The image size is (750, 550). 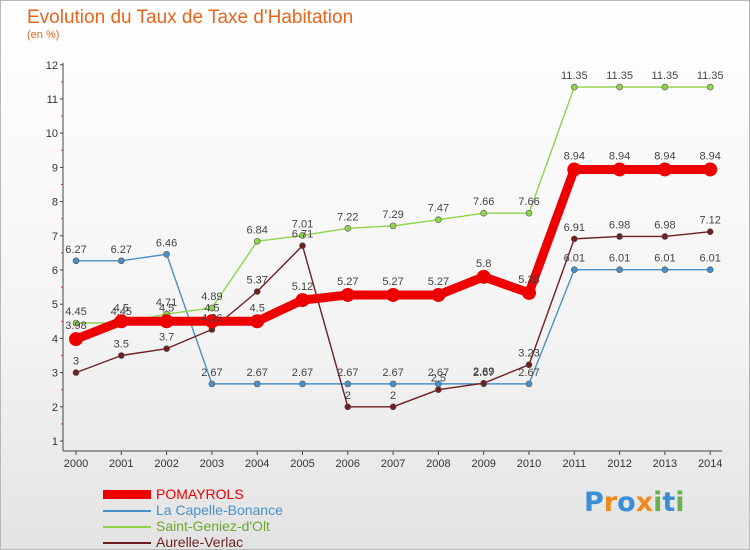 What do you see at coordinates (574, 228) in the screenshot?
I see `data-label-aurelle-verlac: 6.91` at bounding box center [574, 228].